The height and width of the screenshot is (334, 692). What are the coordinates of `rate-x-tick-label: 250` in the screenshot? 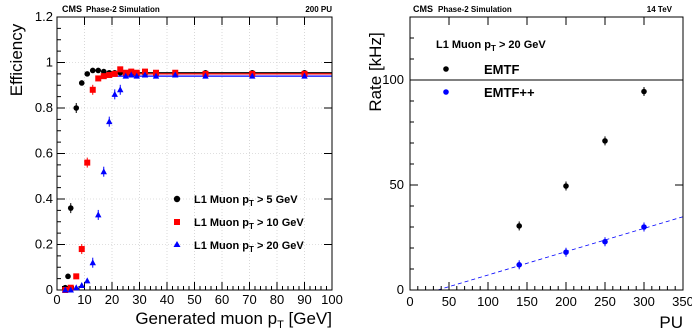 It's located at (605, 301).